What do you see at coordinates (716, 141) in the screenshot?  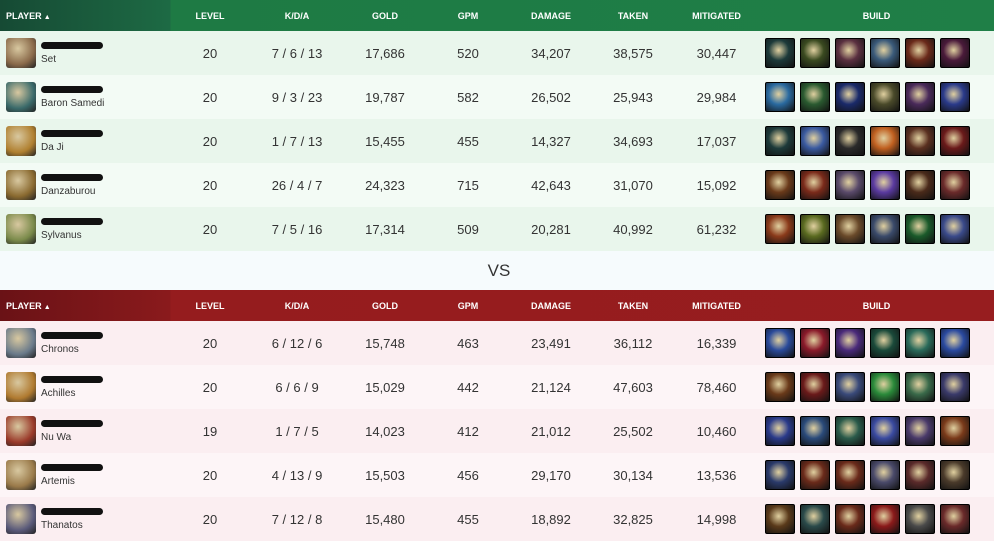 I see `mitigated-cell: 17,037` at bounding box center [716, 141].